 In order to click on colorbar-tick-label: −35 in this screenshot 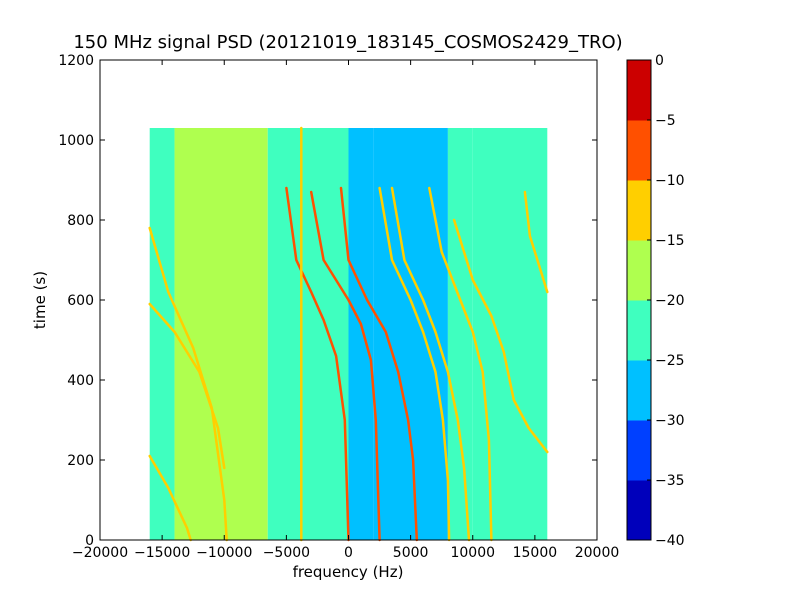, I will do `click(670, 481)`.